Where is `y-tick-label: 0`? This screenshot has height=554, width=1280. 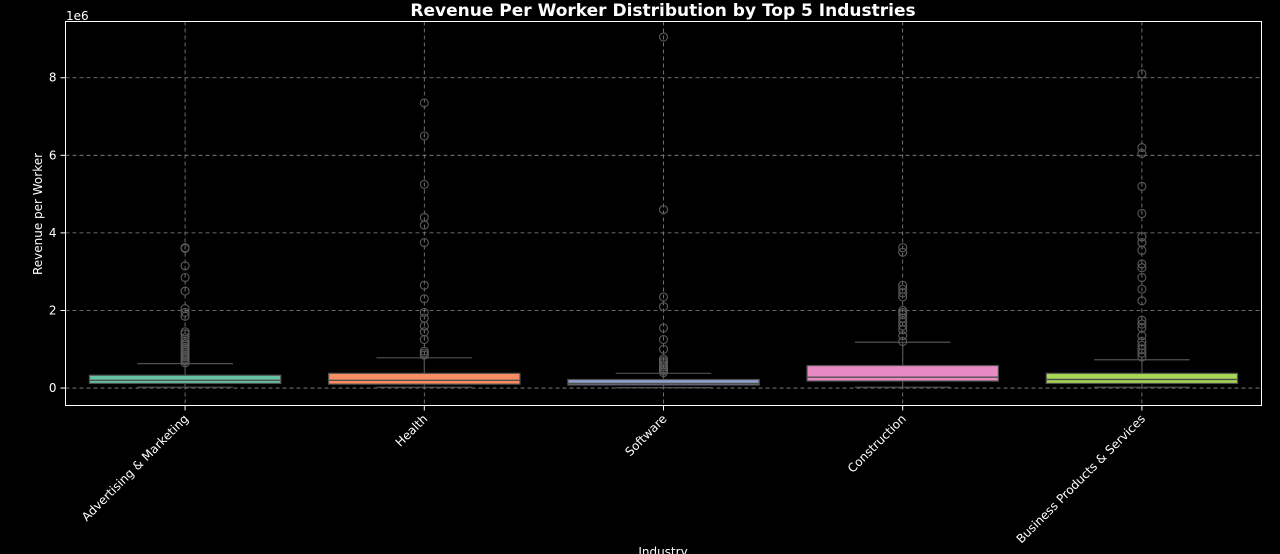 y-tick-label: 0 is located at coordinates (53, 388).